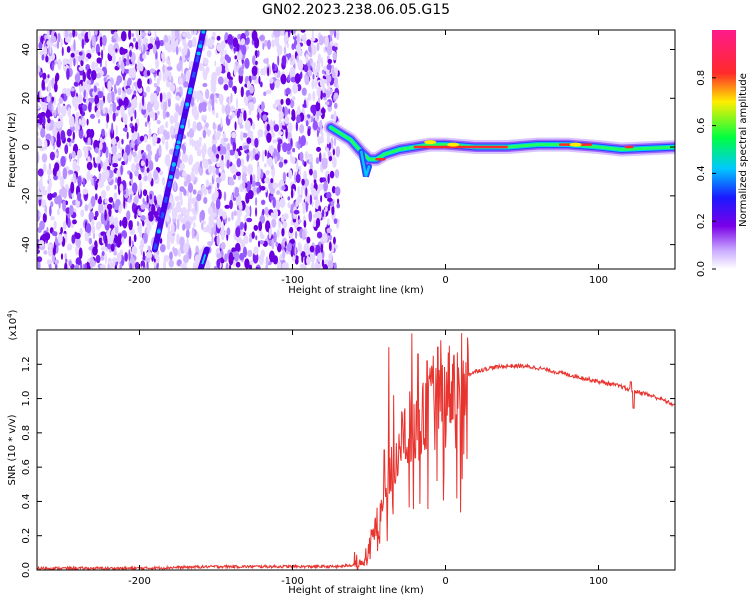 The image size is (750, 600). What do you see at coordinates (445, 581) in the screenshot?
I see `x-tick-label: 0` at bounding box center [445, 581].